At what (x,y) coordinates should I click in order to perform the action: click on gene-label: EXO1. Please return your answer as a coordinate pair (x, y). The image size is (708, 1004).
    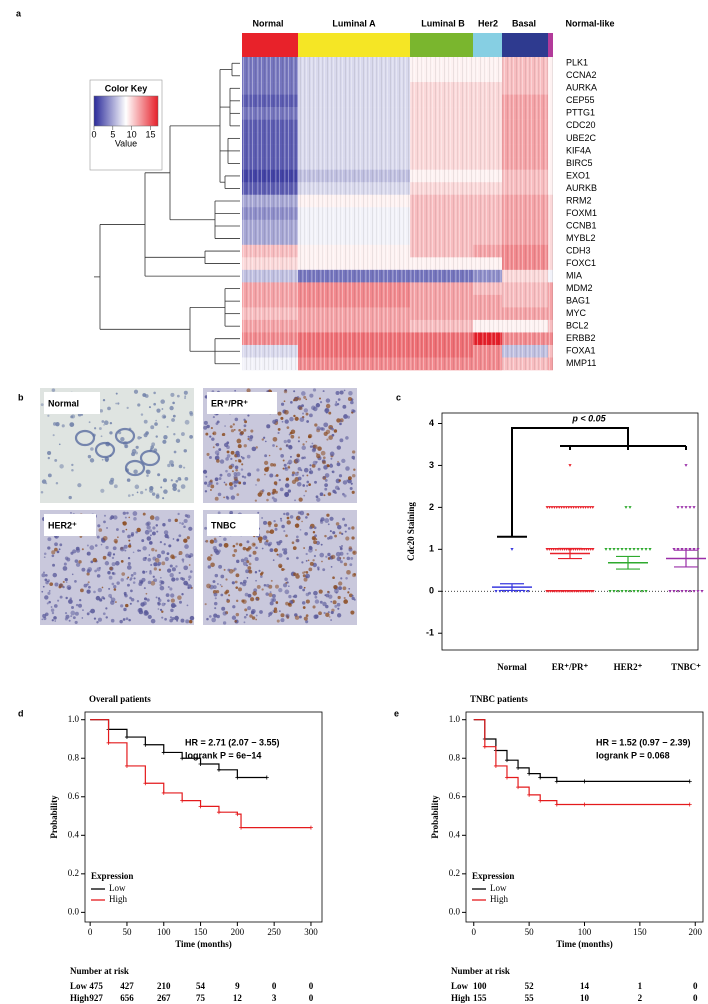
    Looking at the image, I should click on (578, 175).